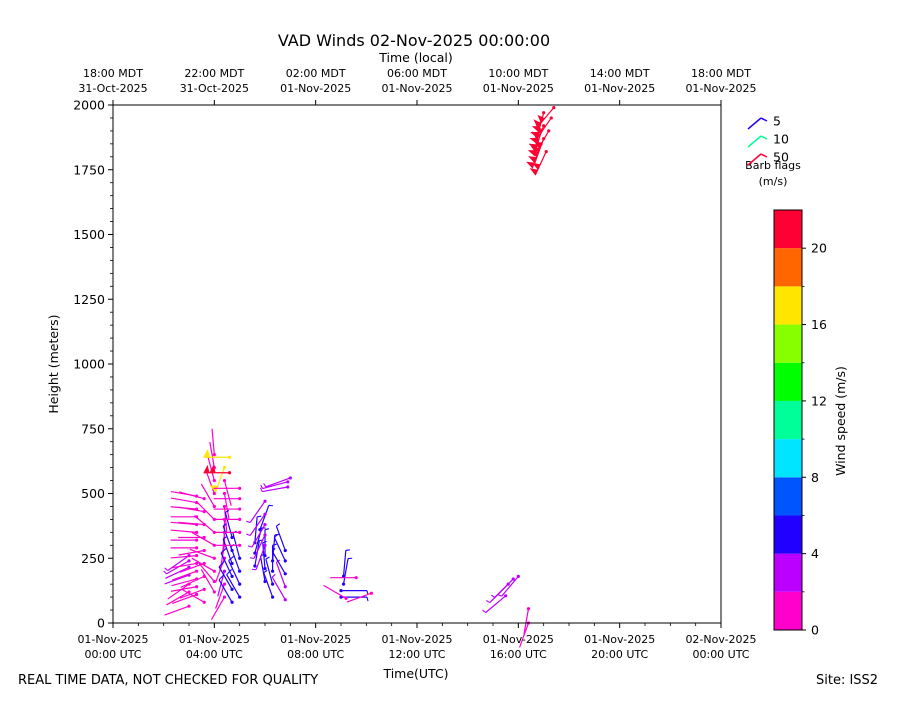 The width and height of the screenshot is (900, 704). Describe the element at coordinates (815, 477) in the screenshot. I see `colorbar-tick-label: 8` at that location.